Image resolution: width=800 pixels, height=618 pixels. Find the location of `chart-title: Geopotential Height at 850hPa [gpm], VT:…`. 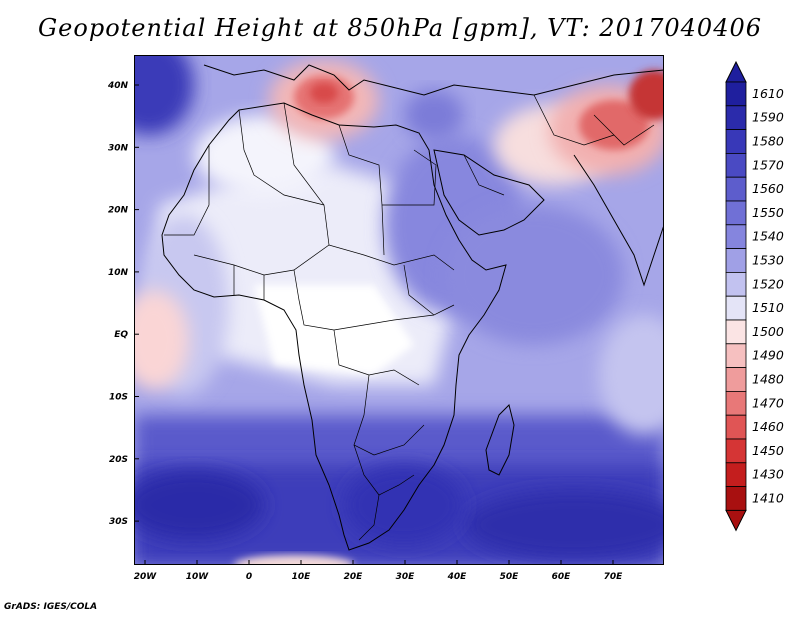

chart-title: Geopotential Height at 850hPa [gpm], VT:… is located at coordinates (400, 28).